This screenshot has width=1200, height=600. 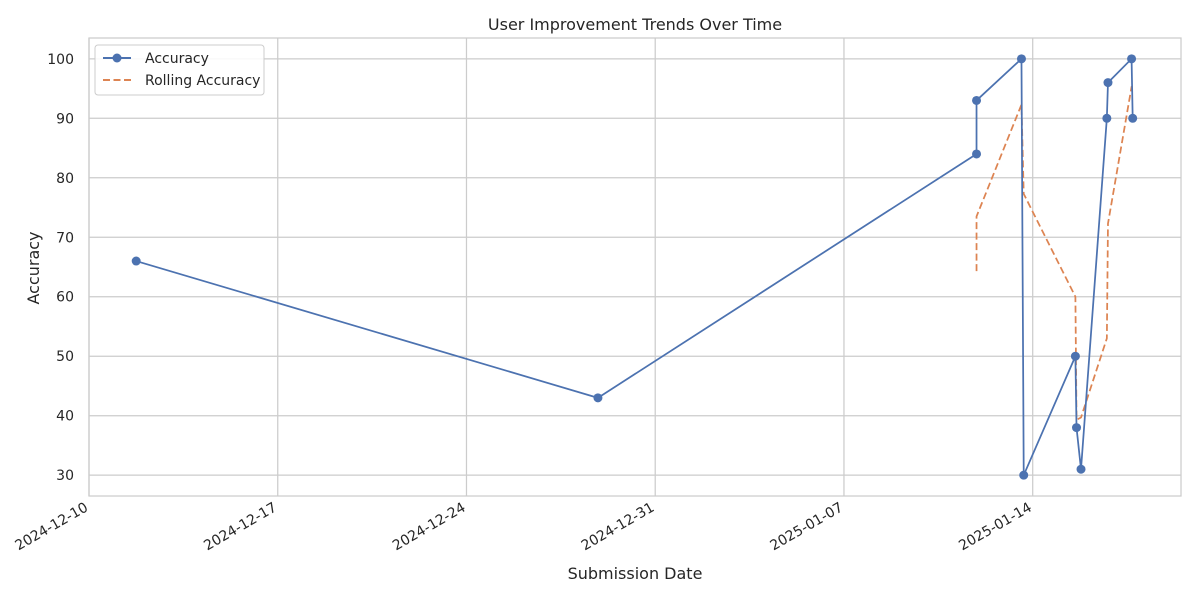 What do you see at coordinates (65, 357) in the screenshot?
I see `y-tick-label: 50` at bounding box center [65, 357].